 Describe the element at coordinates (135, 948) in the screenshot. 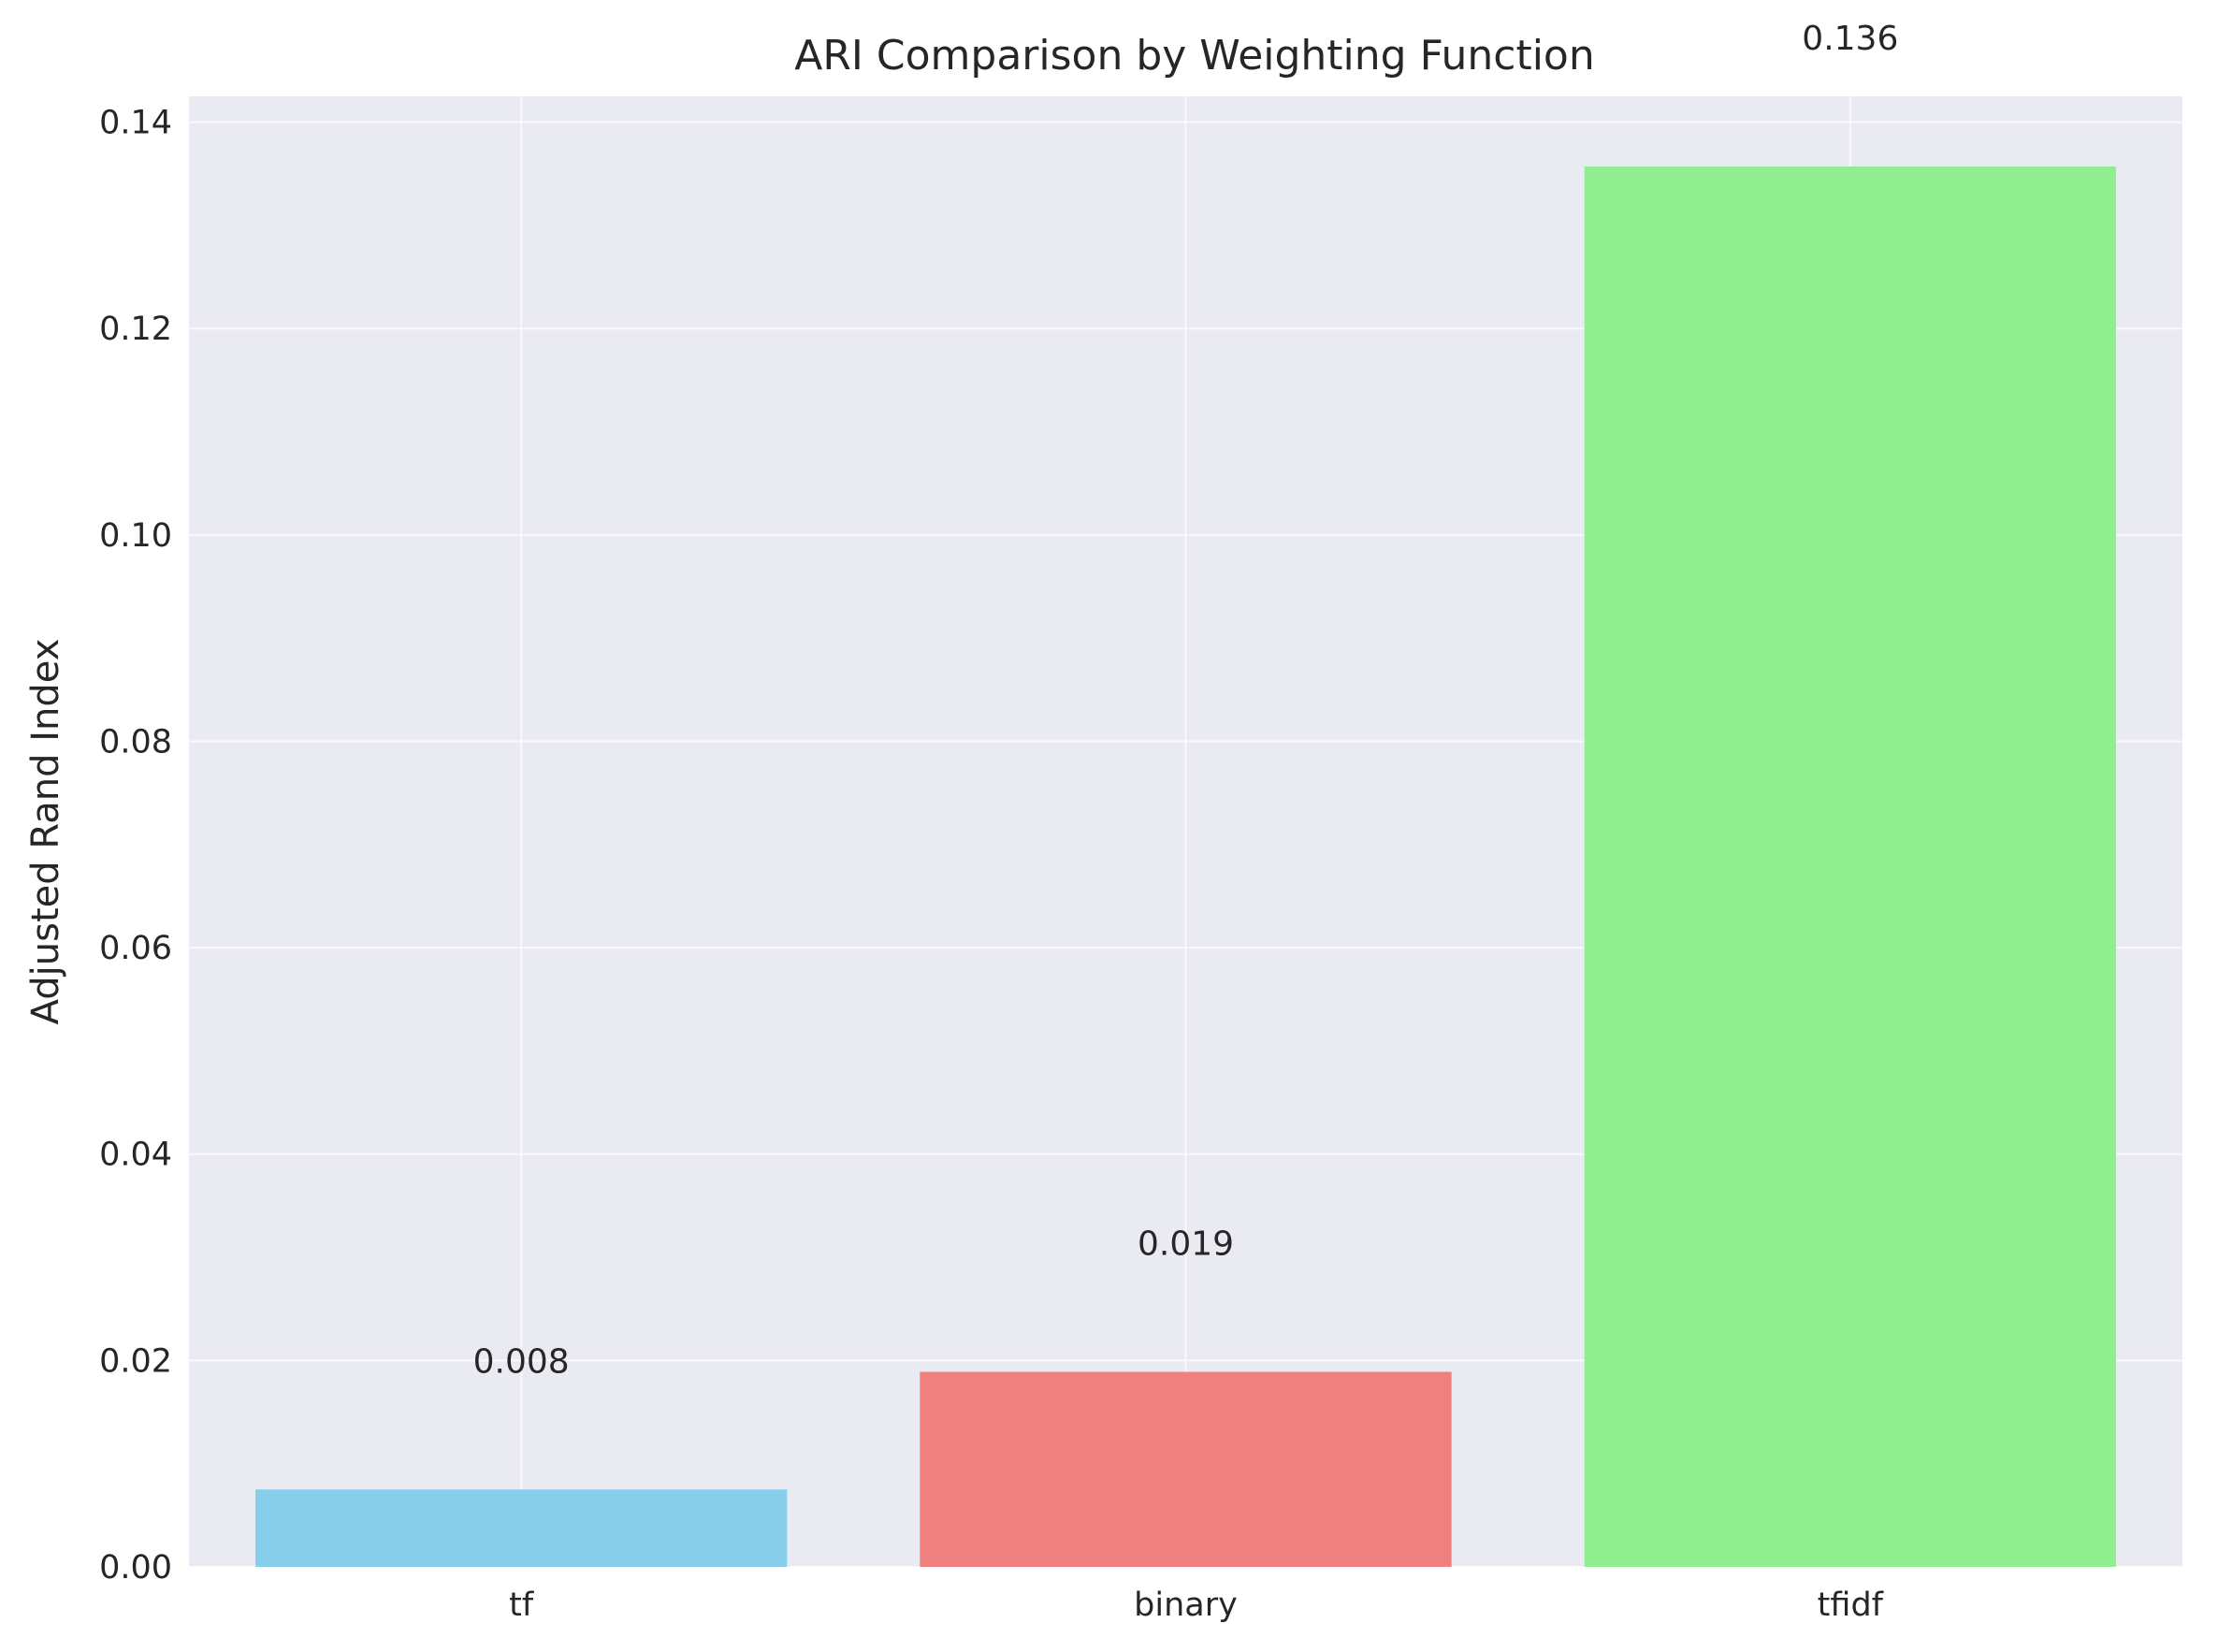

I see `y-tick-label: 0.06` at that location.